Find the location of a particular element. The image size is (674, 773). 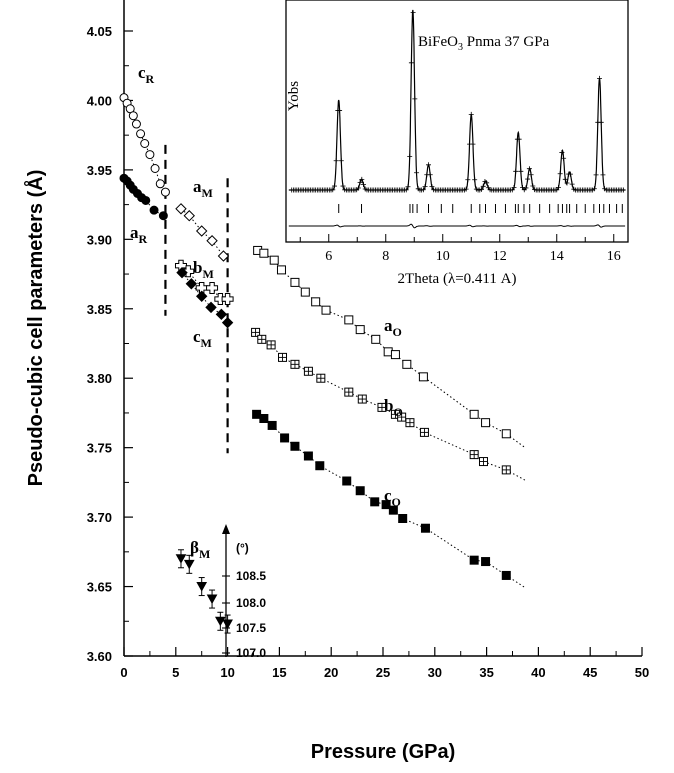

inset-title-main: BiFeO is located at coordinates (438, 42).